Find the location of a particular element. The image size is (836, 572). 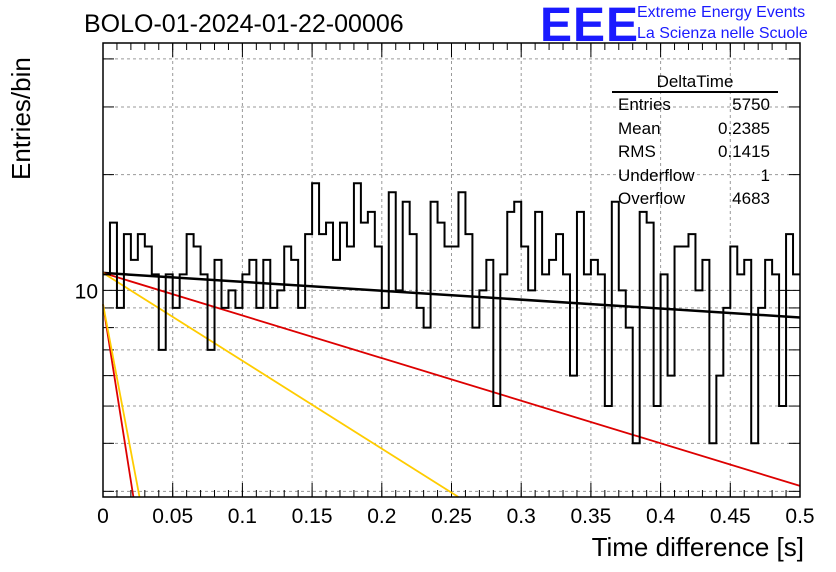

stats-label: Mean is located at coordinates (639, 128).